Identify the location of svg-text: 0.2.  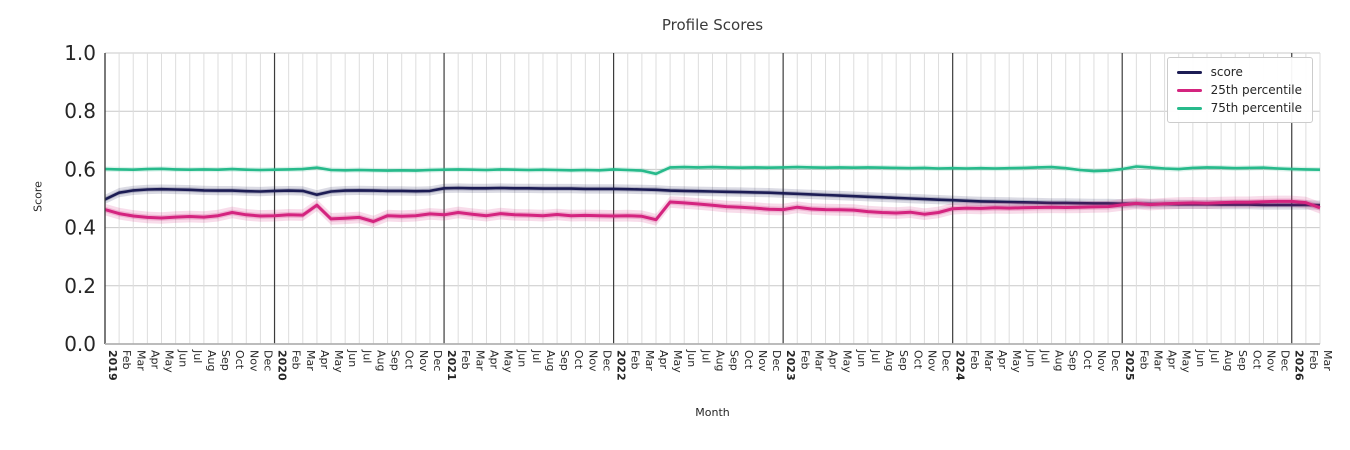
(80, 286).